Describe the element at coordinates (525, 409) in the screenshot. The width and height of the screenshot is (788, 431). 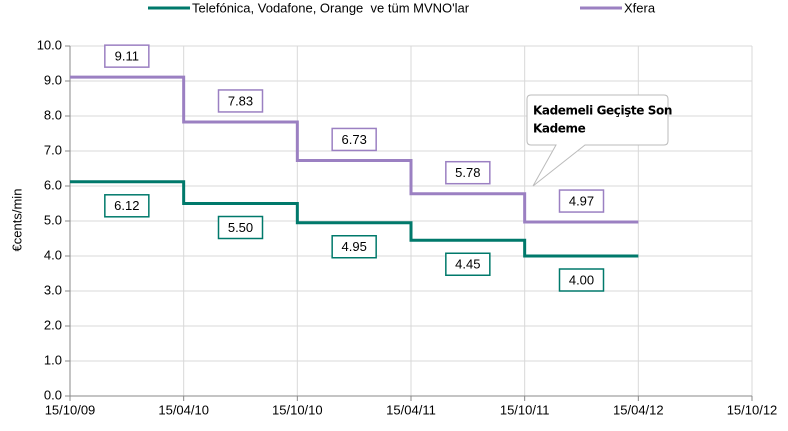
I see `x-tick-label: 15/10/11` at that location.